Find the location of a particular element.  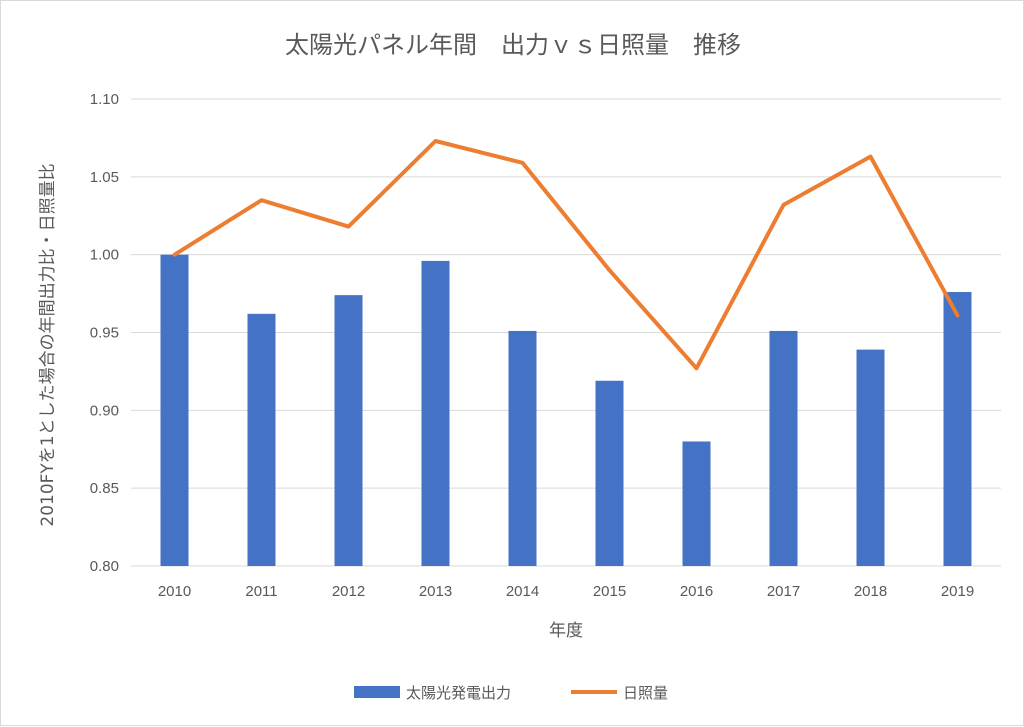

legend-swatch-bar is located at coordinates (377, 692).